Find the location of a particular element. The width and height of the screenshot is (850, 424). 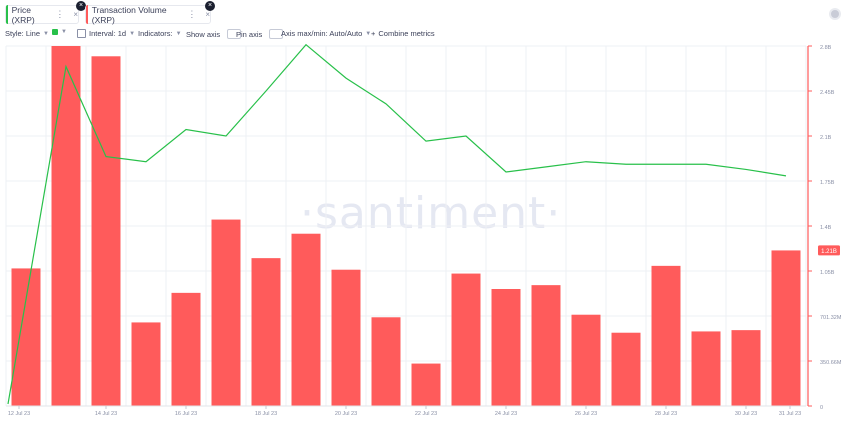

interval-dropdown: Interval: 1d ▼ is located at coordinates (106, 33).